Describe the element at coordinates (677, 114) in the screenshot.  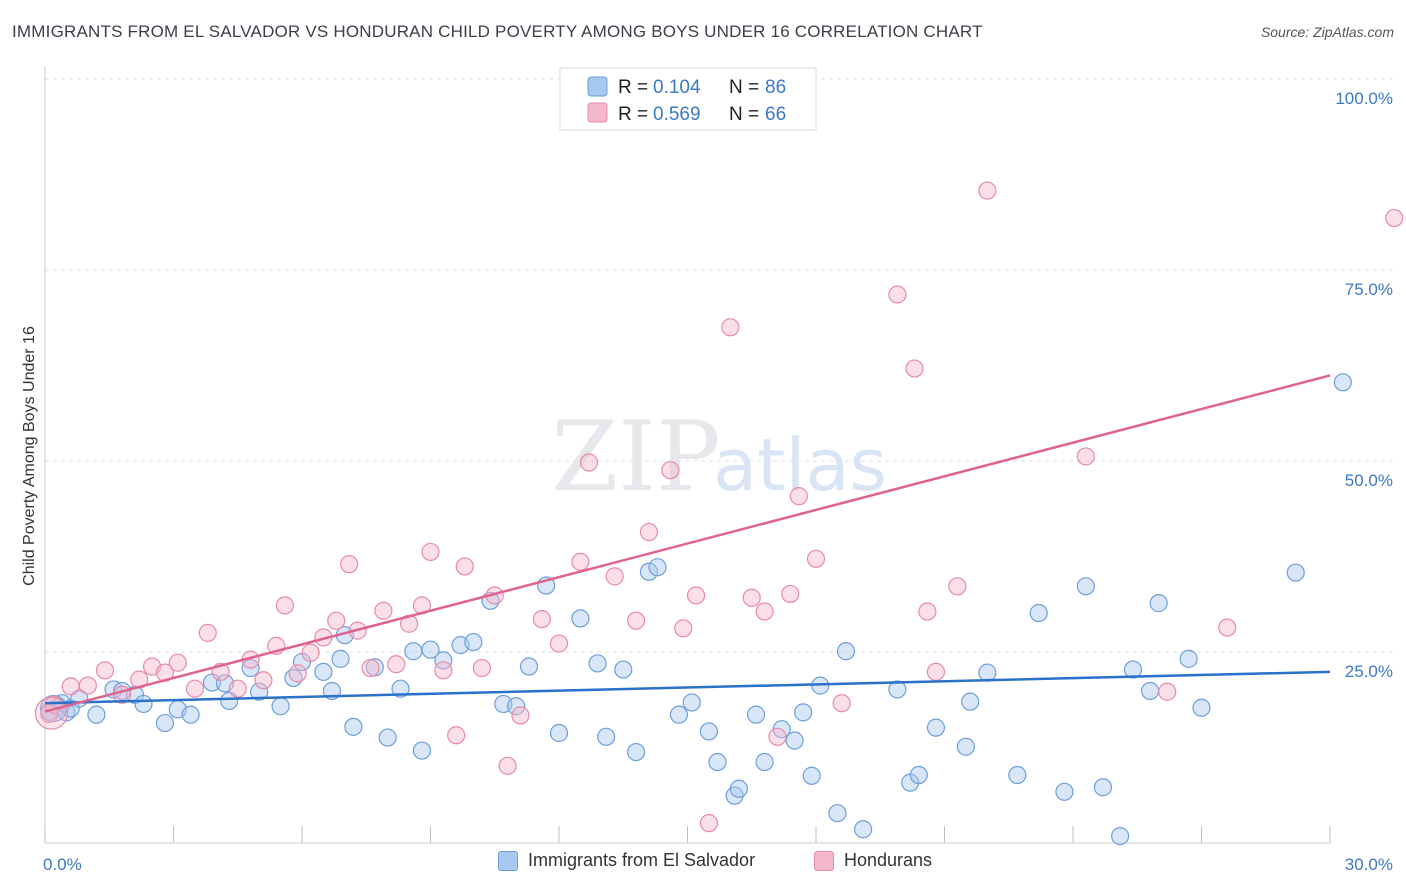
I see `legend-r-value-2: 0.569` at that location.